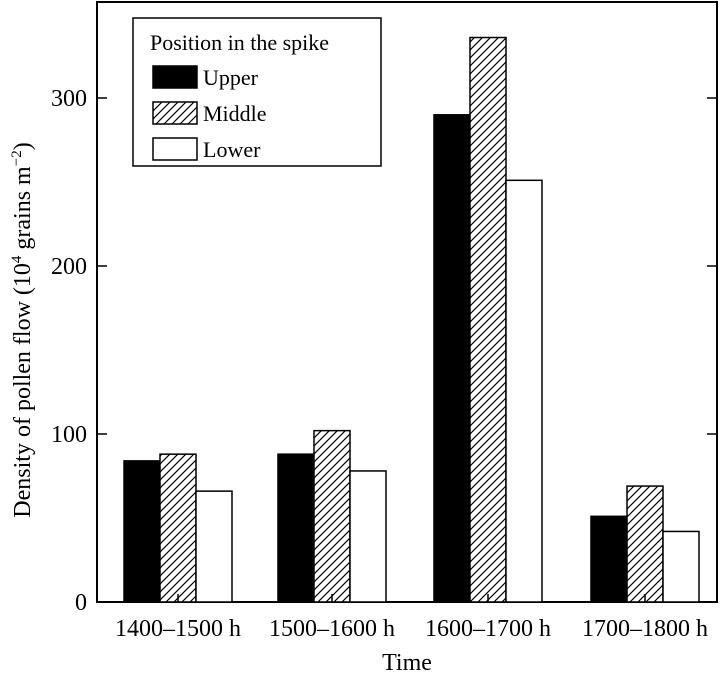 The width and height of the screenshot is (720, 683). I want to click on y-axis-title-mid: grains m, so click(23, 211).